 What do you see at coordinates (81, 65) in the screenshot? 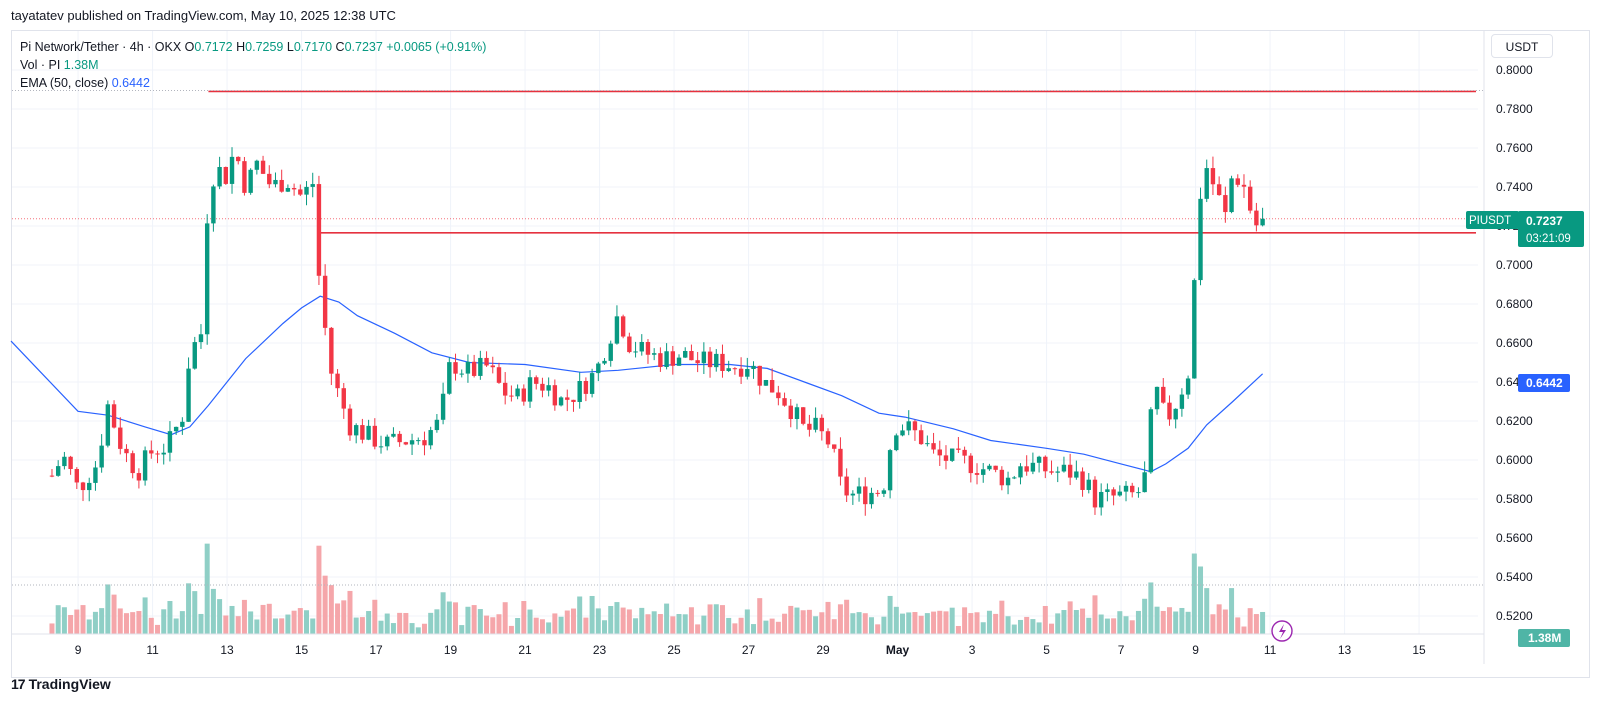
I see `volume-value: 1.38M` at bounding box center [81, 65].